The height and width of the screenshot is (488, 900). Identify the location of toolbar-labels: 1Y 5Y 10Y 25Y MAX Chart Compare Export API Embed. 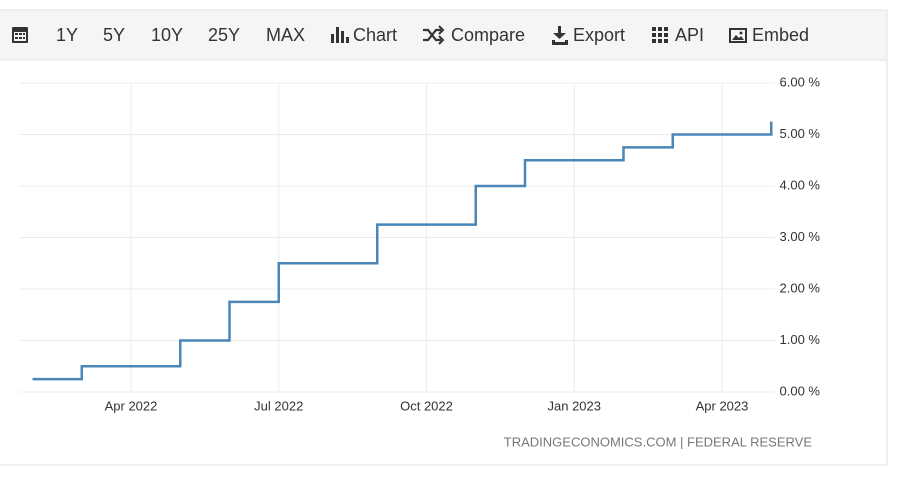
(432, 35).